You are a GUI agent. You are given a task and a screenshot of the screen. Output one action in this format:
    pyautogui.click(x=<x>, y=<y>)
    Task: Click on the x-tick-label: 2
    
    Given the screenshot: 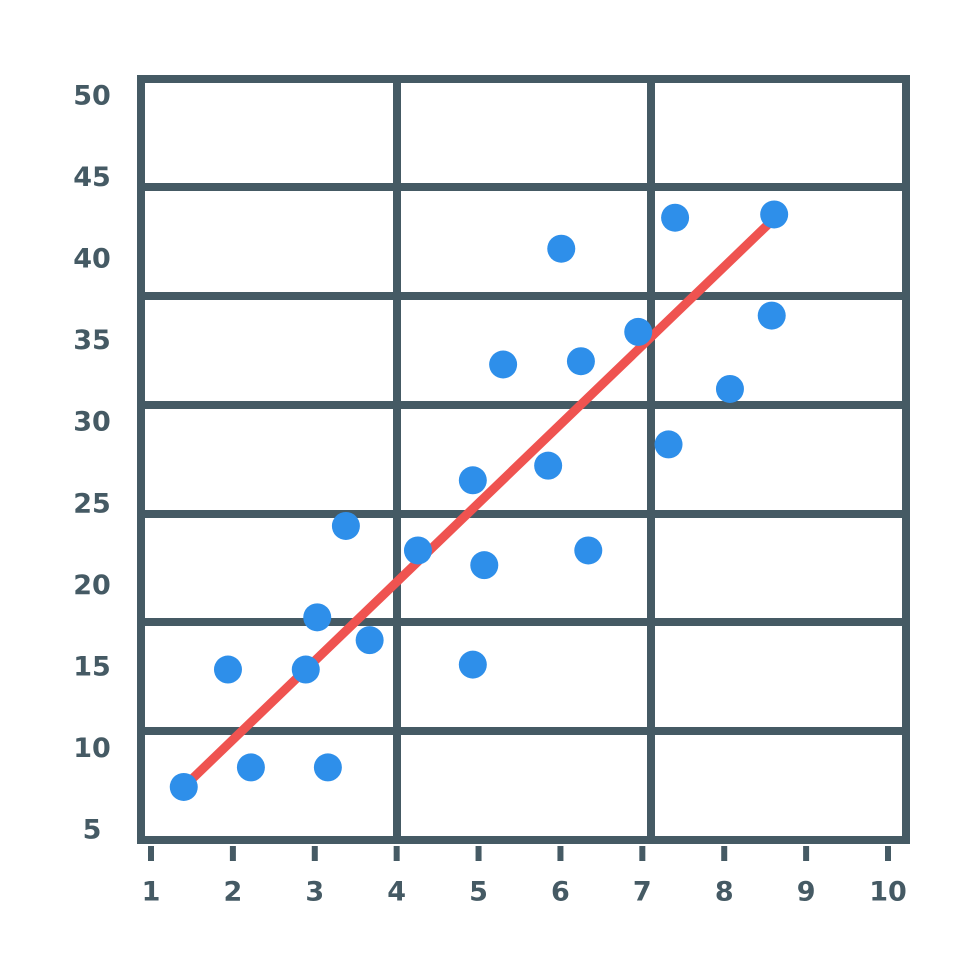 What is the action you would take?
    pyautogui.click(x=232, y=892)
    